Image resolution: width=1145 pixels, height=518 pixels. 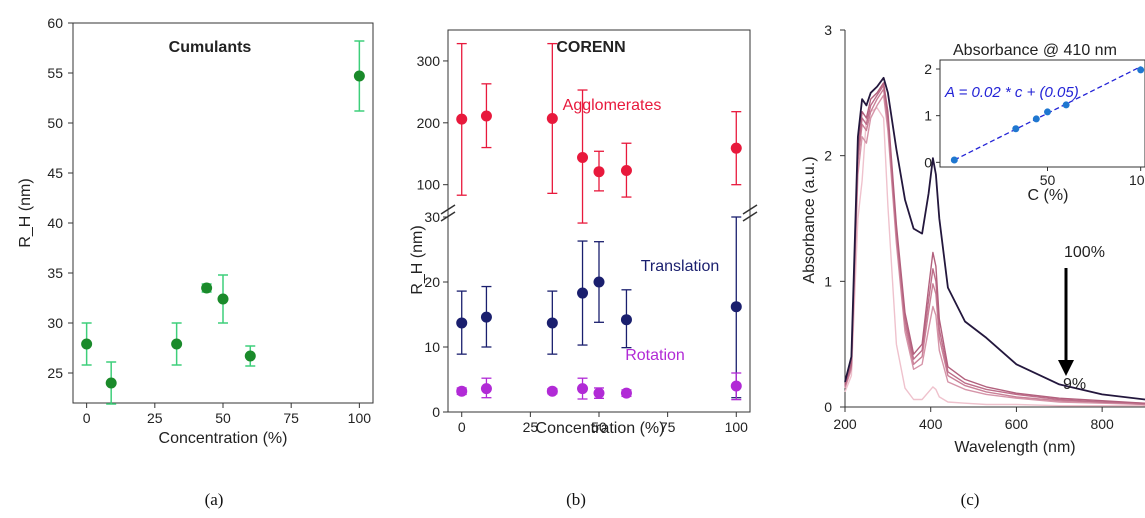 I want to click on panel-a-ytick-label: 35, so click(x=55, y=273).